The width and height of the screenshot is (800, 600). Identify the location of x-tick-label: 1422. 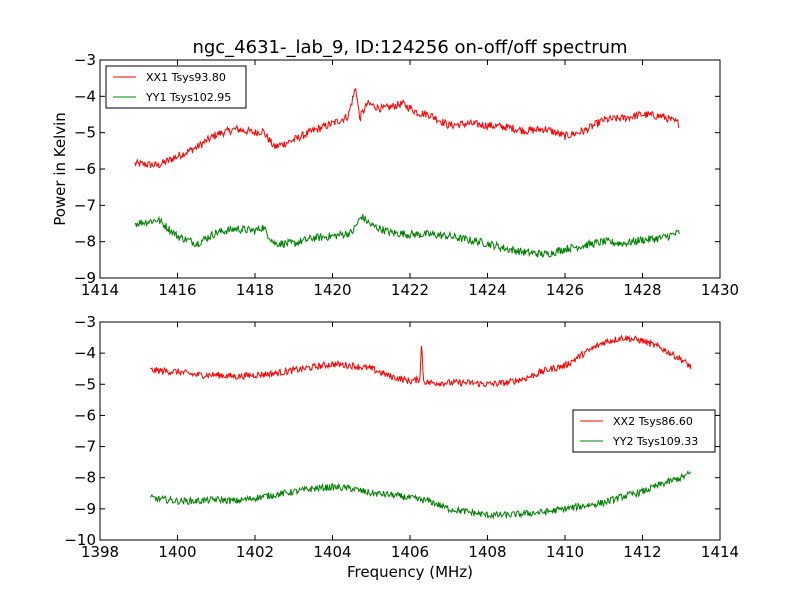
(410, 290).